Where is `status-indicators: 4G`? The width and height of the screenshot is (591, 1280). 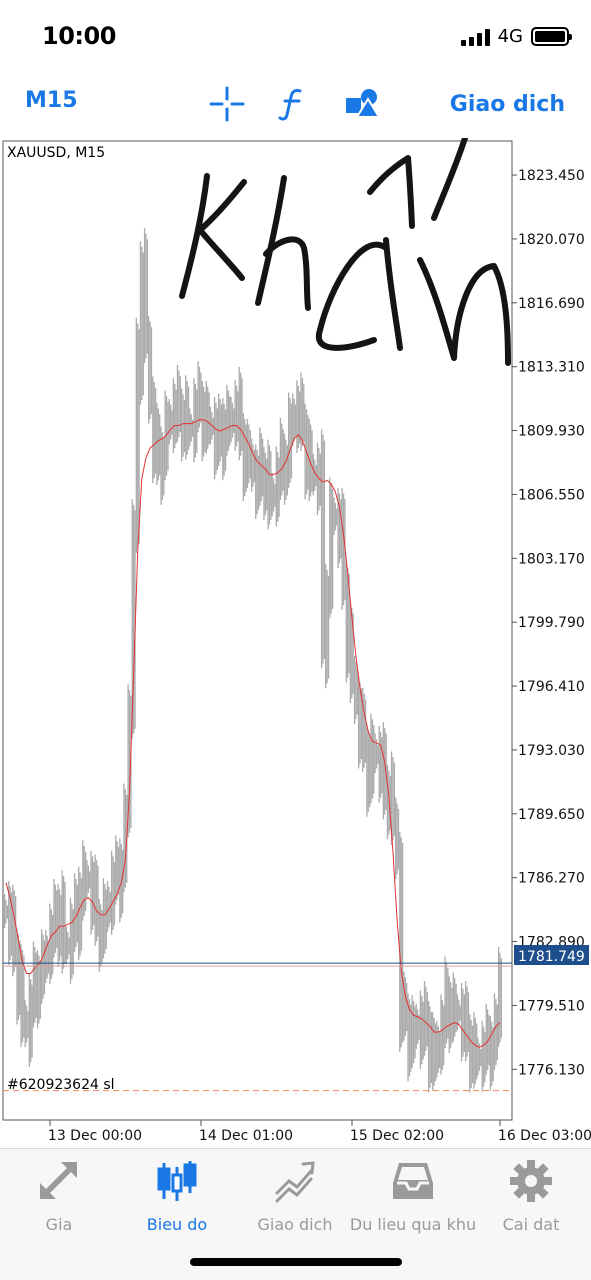 status-indicators: 4G is located at coordinates (516, 36).